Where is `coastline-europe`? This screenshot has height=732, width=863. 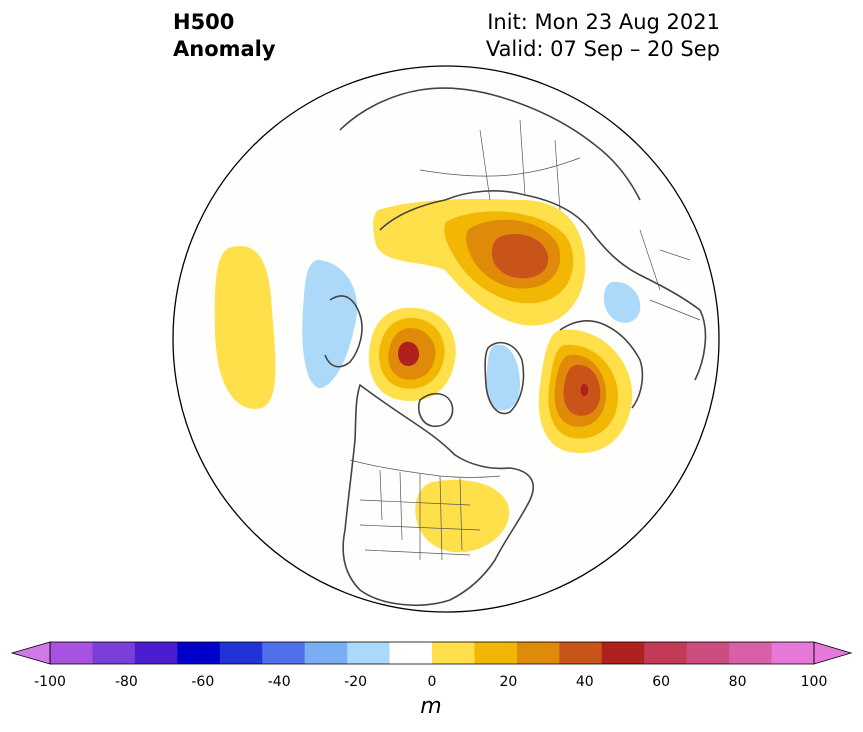 coastline-europe is located at coordinates (601, 364).